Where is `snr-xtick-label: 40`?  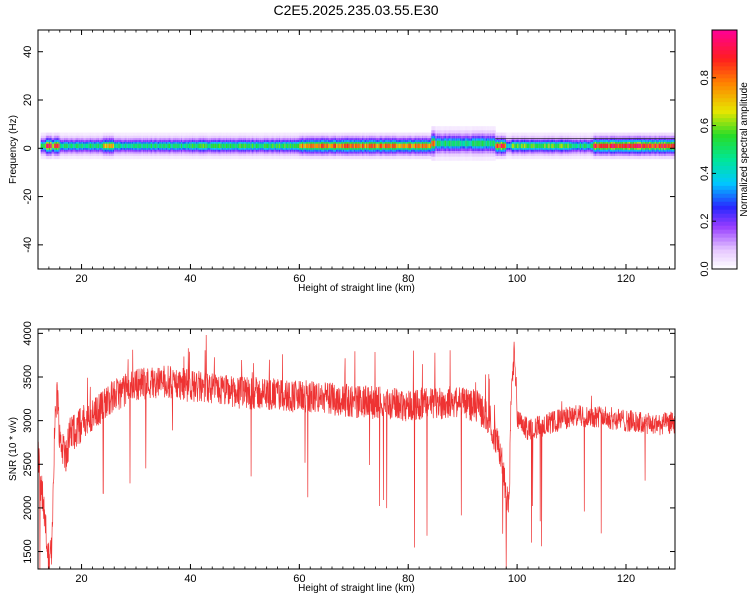 snr-xtick-label: 40 is located at coordinates (190, 579).